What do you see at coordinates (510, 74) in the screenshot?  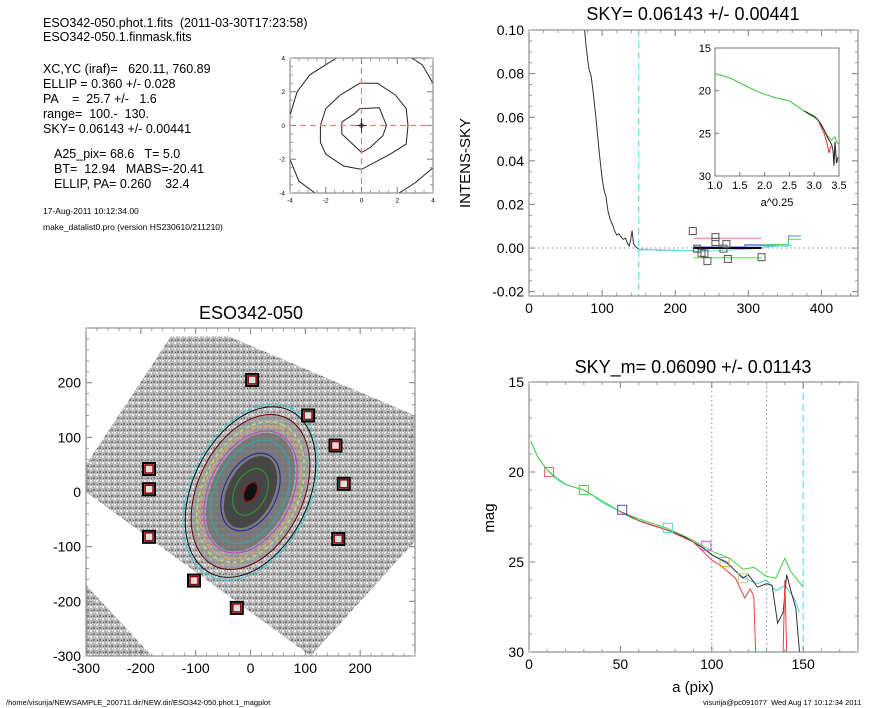 I see `y-tick-label: 0.08` at bounding box center [510, 74].